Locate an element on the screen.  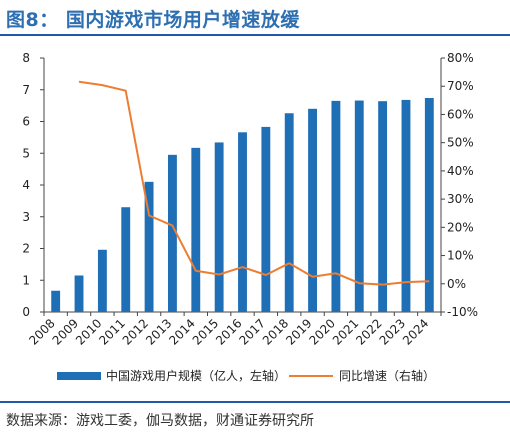
right-tick-label: 40% is located at coordinates (460, 171).